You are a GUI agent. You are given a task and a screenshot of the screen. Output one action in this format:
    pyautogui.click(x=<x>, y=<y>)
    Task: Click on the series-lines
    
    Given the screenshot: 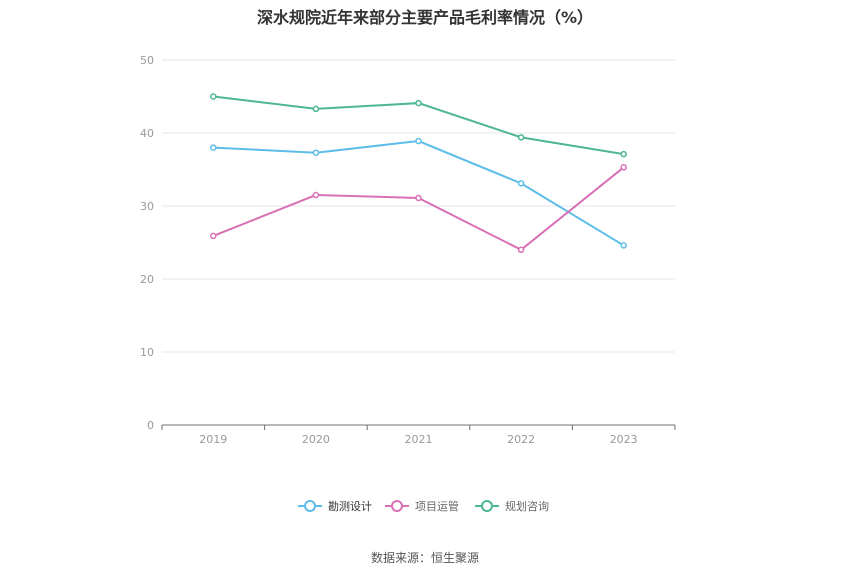 What is the action you would take?
    pyautogui.click(x=418, y=173)
    